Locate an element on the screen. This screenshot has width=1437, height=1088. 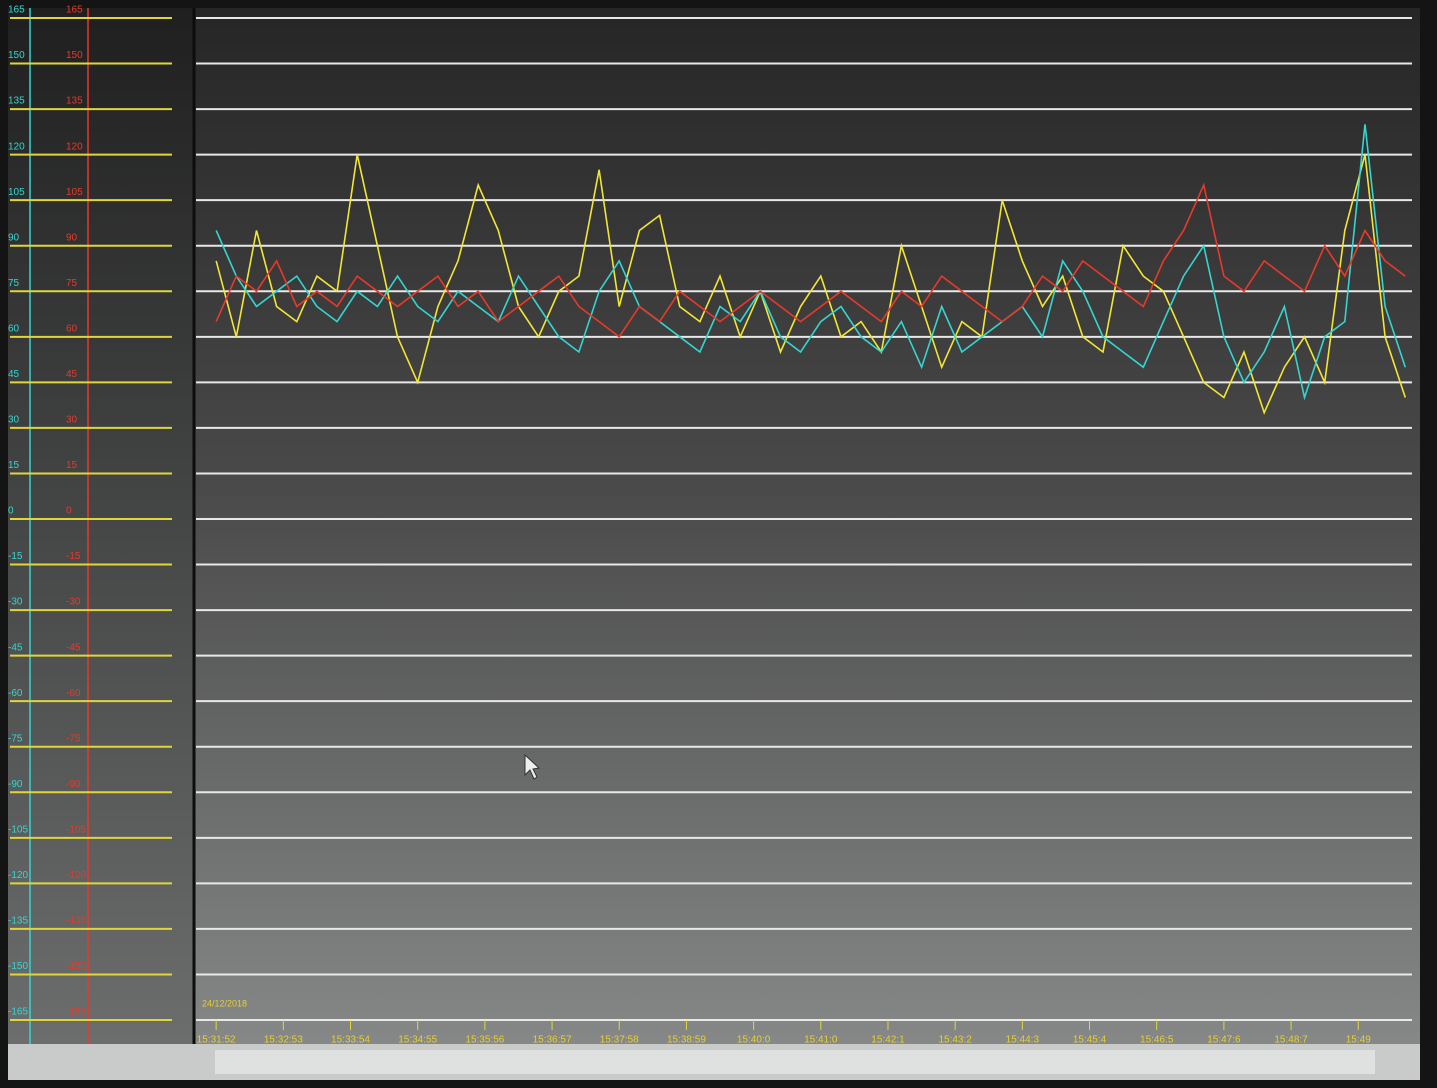
y-tick-label-cyan: 30 is located at coordinates (14, 420).